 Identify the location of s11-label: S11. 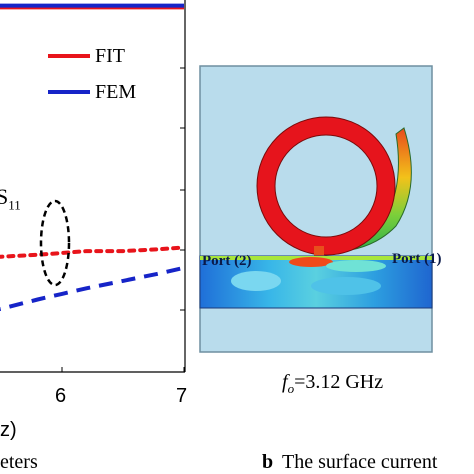
(10, 198).